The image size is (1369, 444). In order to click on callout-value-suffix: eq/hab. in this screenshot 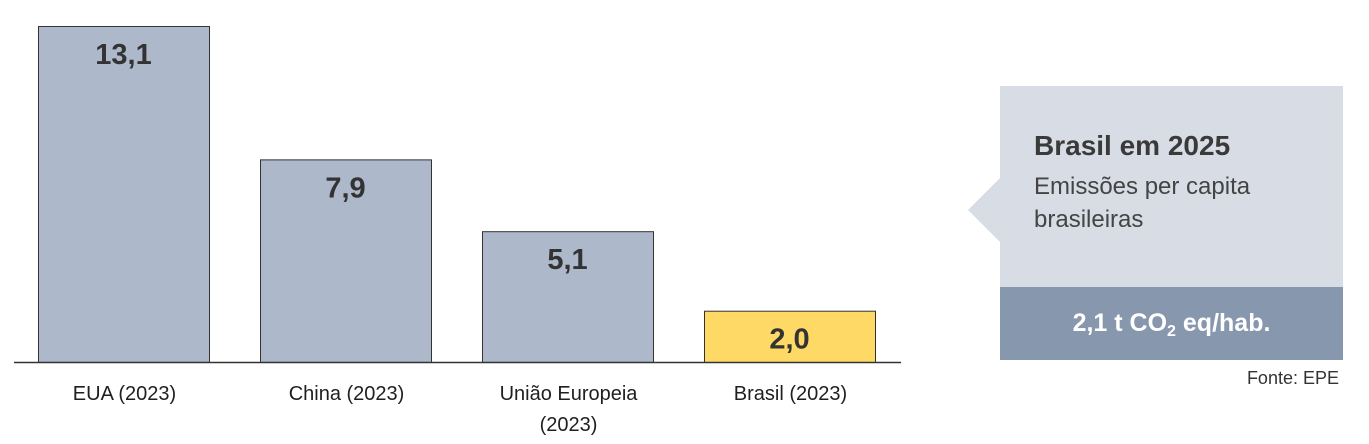, I will do `click(1223, 323)`.